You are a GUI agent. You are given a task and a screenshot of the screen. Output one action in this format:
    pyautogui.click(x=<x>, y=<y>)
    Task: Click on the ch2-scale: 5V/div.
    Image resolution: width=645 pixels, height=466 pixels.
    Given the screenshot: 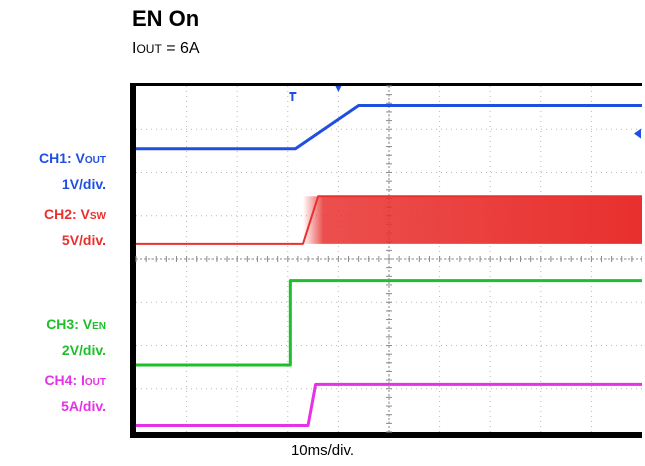 What is the action you would take?
    pyautogui.click(x=83, y=240)
    